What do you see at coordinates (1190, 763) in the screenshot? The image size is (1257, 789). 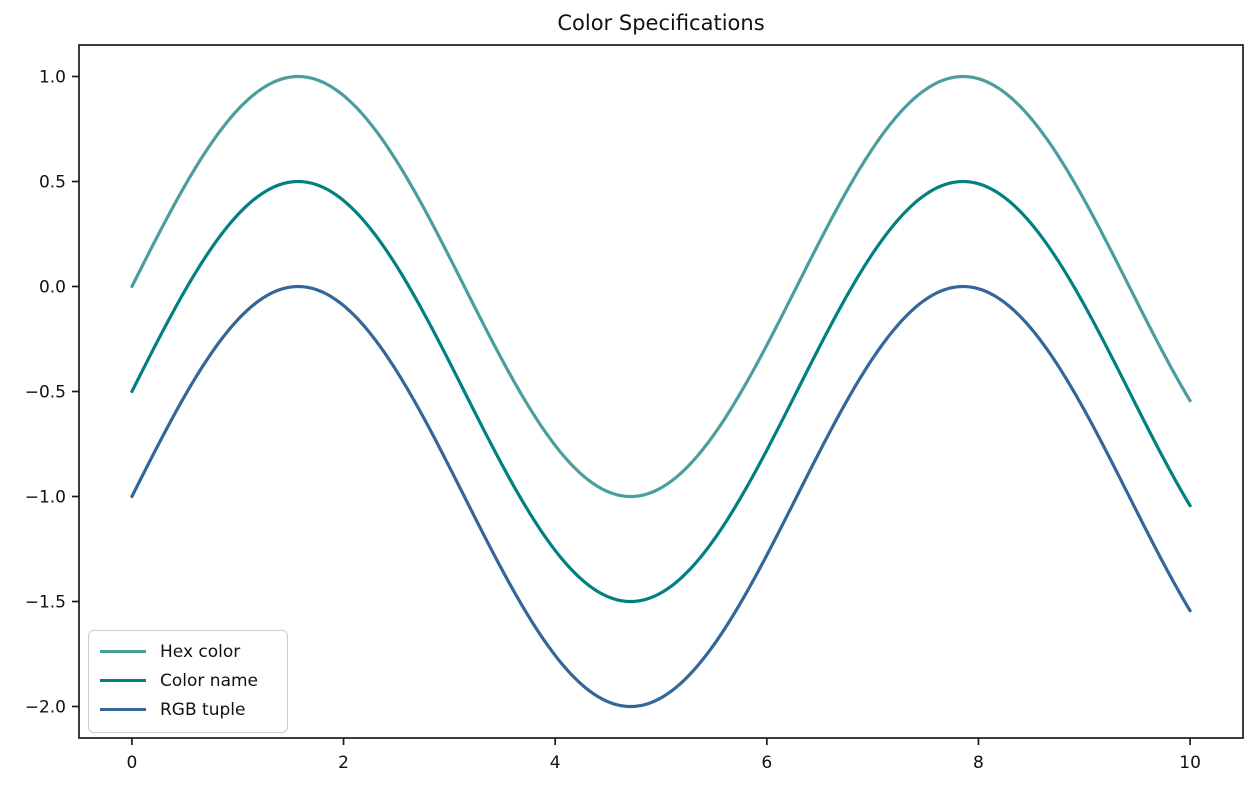 I see `x-tick-label: 10` at bounding box center [1190, 763].